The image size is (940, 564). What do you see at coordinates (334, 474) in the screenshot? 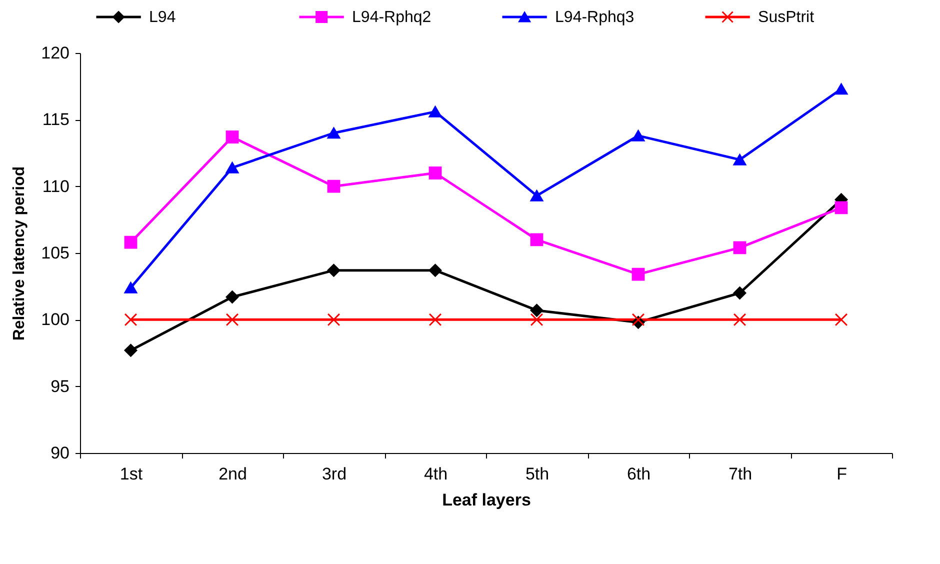
I see `x-tick-label: 3rd` at bounding box center [334, 474].